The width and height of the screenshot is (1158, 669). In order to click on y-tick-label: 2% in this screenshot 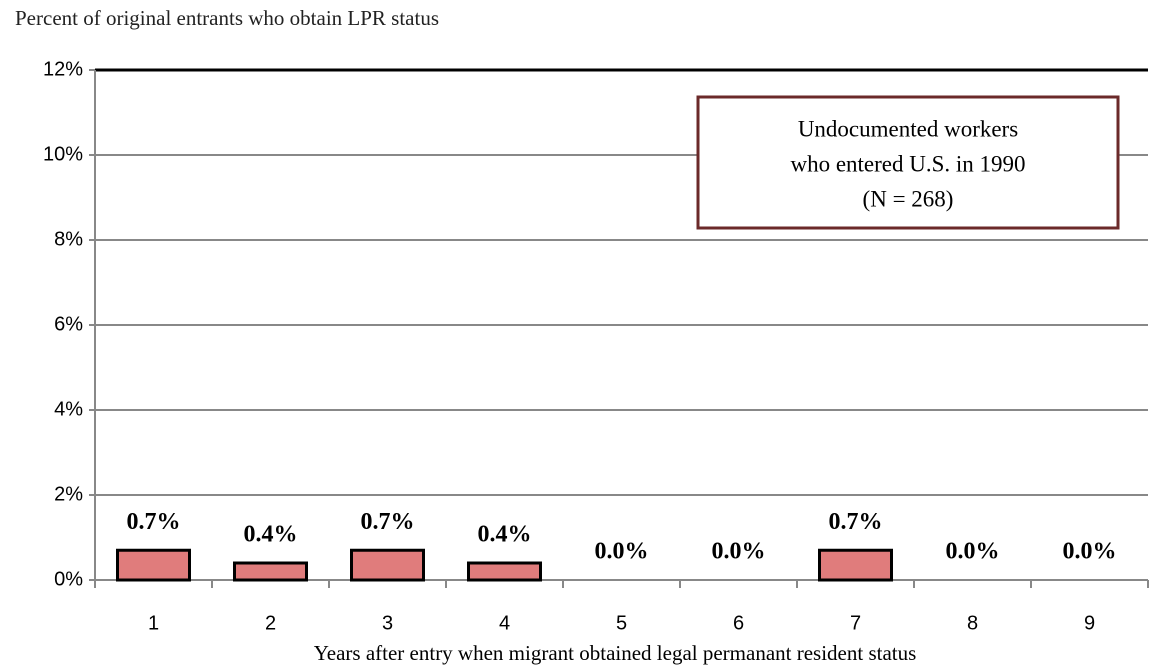, I will do `click(68, 494)`.